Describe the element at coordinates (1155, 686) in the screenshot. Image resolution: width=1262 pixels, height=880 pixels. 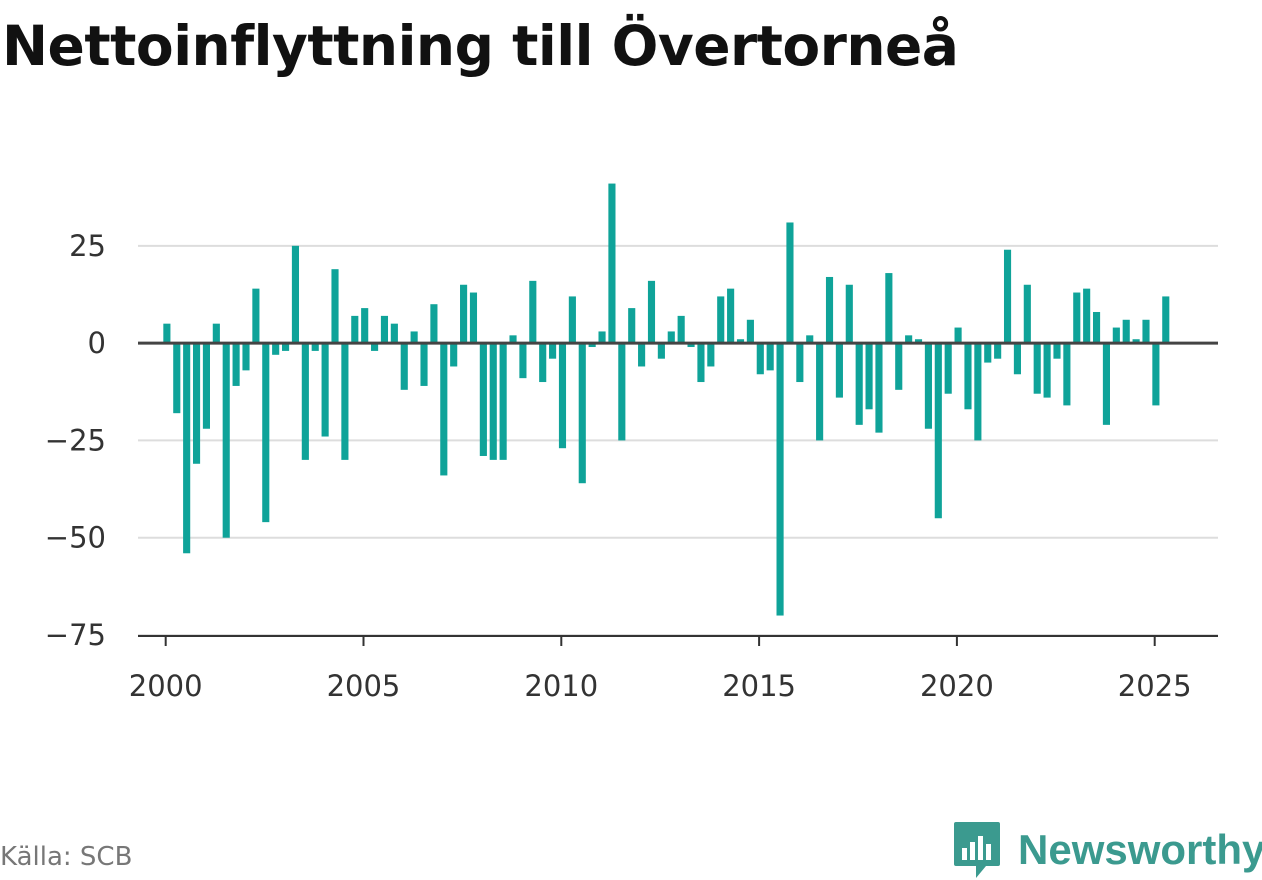
I see `x-tick-label: 2025` at that location.